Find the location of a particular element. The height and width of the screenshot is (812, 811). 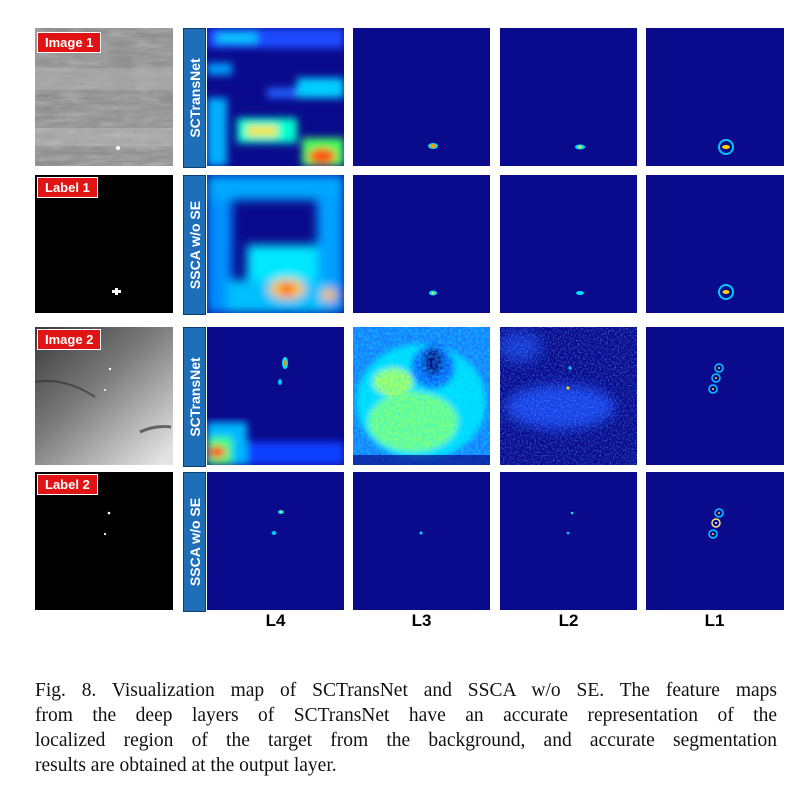

row-4-model-text: SSCA w/o SE is located at coordinates (194, 542).